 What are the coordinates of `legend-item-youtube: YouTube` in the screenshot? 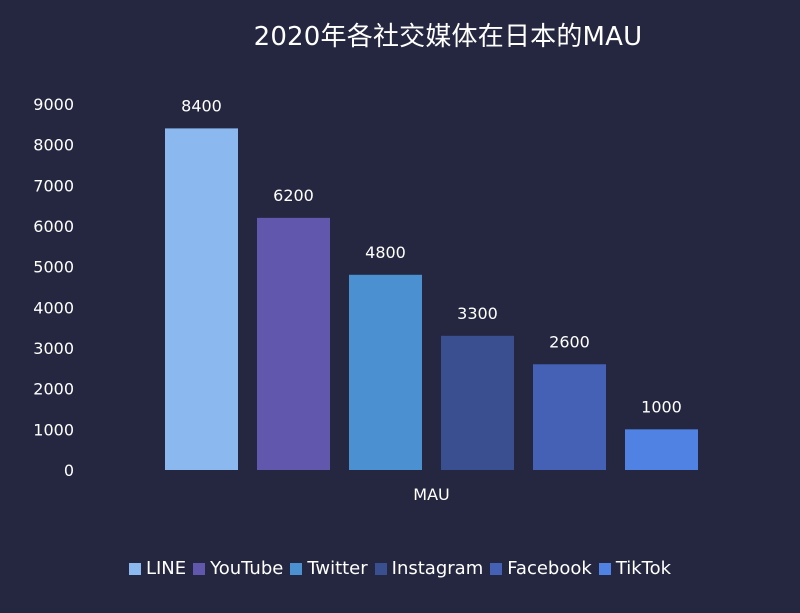 It's located at (238, 568).